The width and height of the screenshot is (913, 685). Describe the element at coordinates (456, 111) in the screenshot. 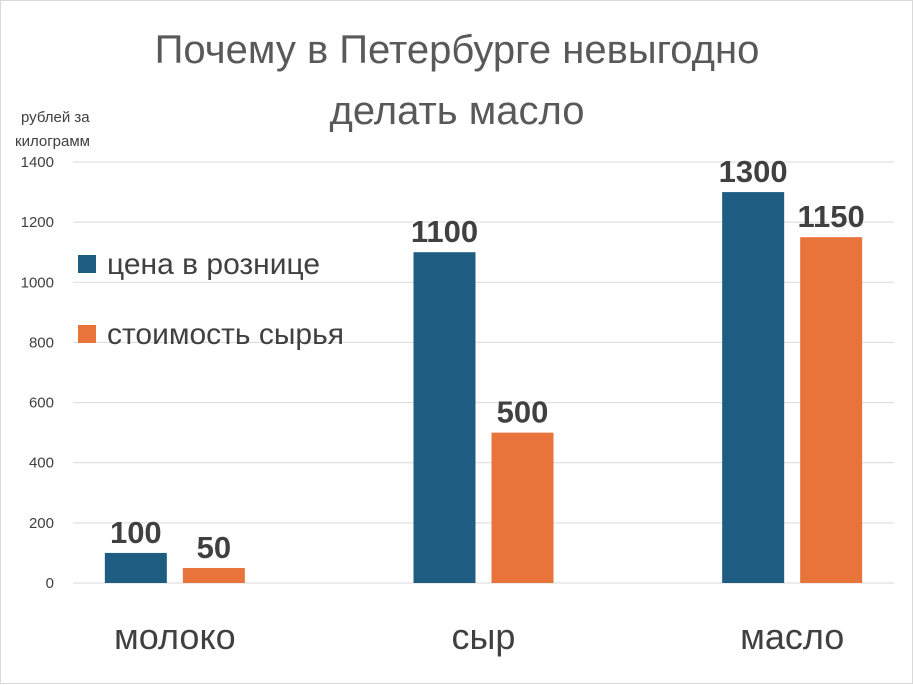

I see `chart-title-line-2: делать масло` at that location.